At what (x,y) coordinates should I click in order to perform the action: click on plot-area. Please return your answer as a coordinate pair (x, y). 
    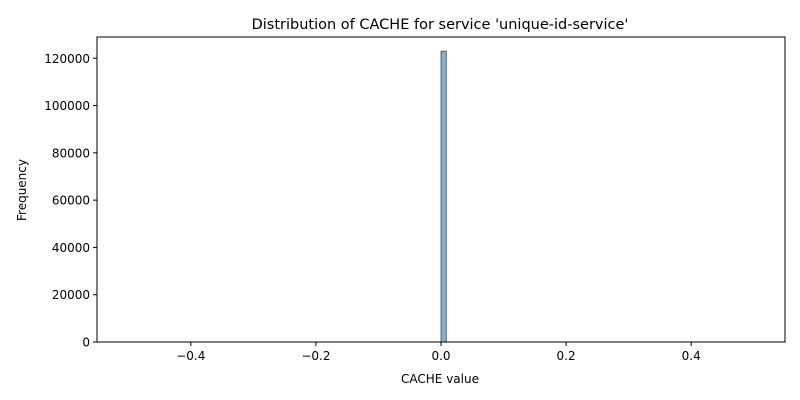
    Looking at the image, I should click on (443, 196).